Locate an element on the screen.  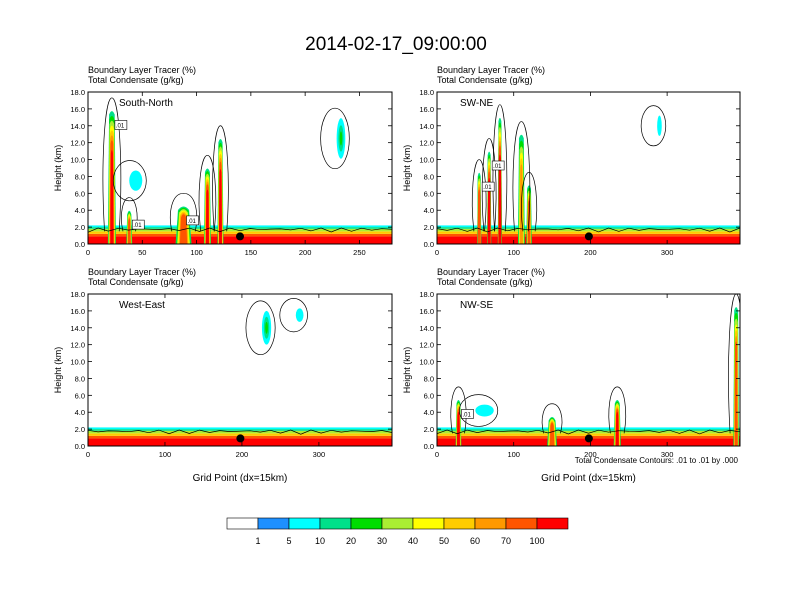
panel-title-line1: Boundary Layer Tracer (%) is located at coordinates (491, 70).